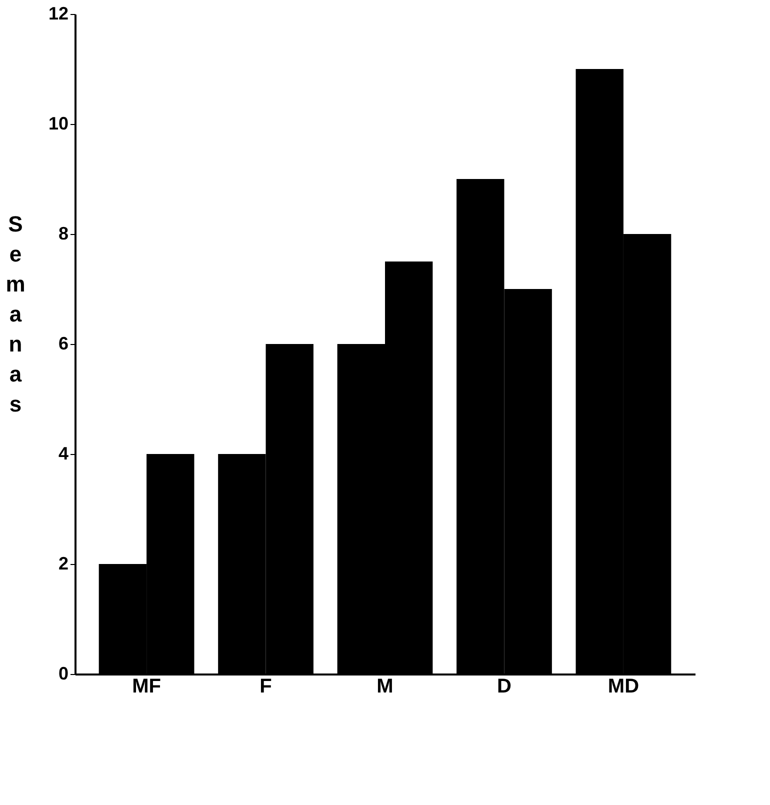  What do you see at coordinates (63, 454) in the screenshot?
I see `y-tick-label: 4` at bounding box center [63, 454].